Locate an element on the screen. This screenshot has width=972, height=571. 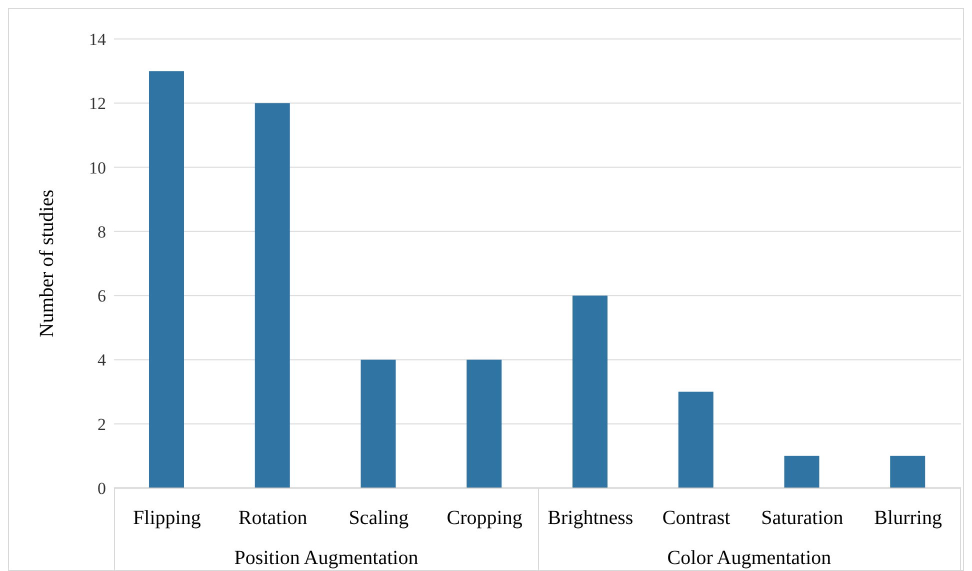
x-tick-label: Blurring is located at coordinates (908, 518).